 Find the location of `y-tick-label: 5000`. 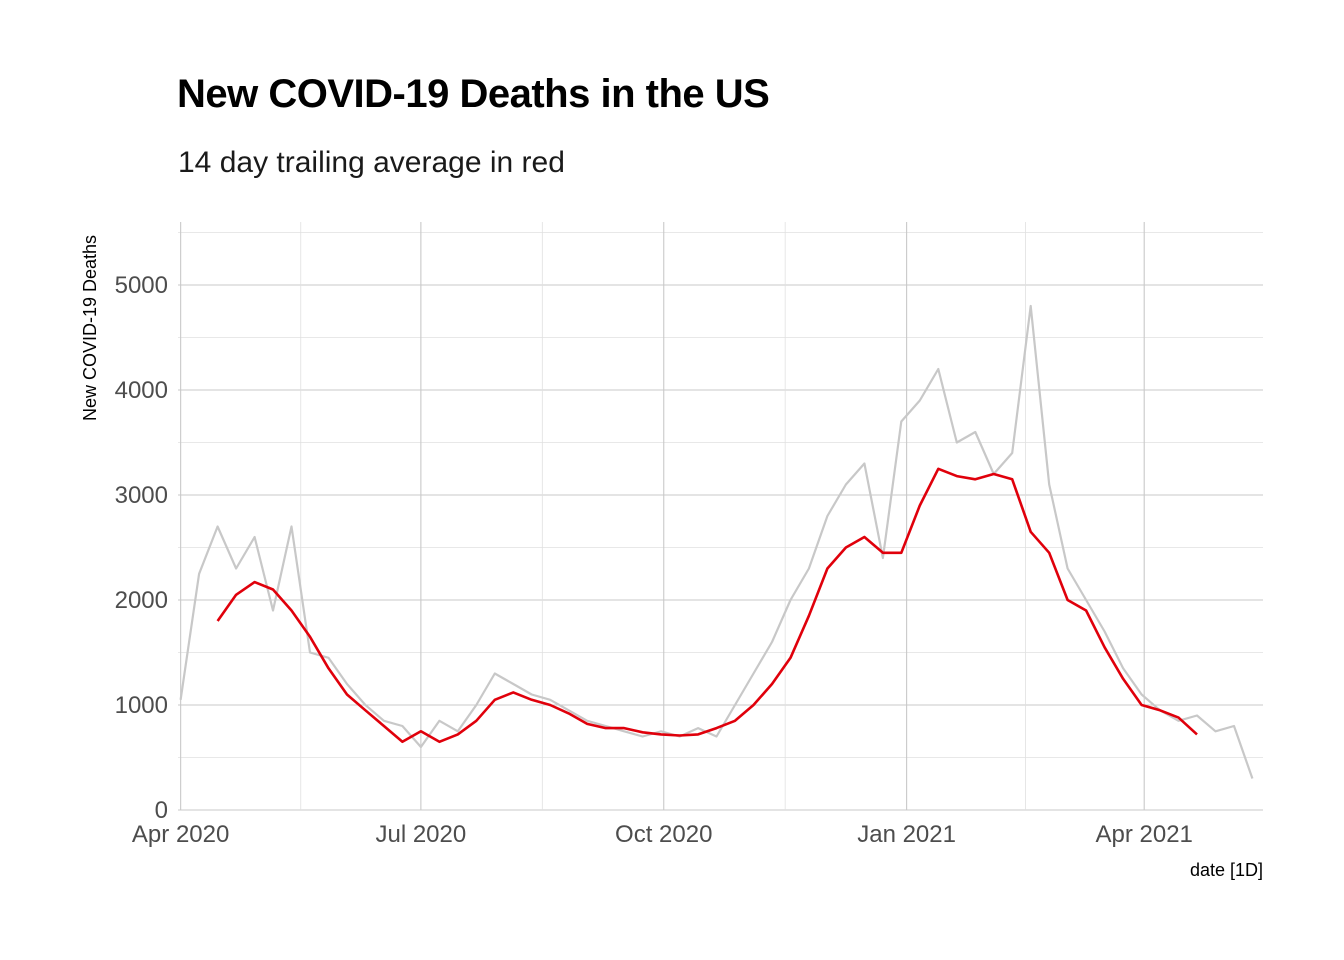

y-tick-label: 5000 is located at coordinates (141, 285).